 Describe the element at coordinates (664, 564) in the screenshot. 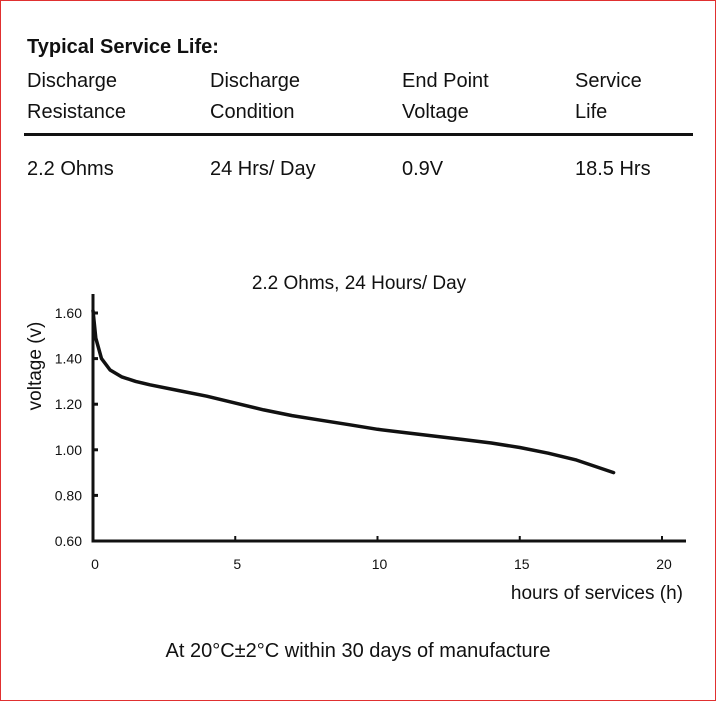

I see `x-tick-label: 20` at that location.